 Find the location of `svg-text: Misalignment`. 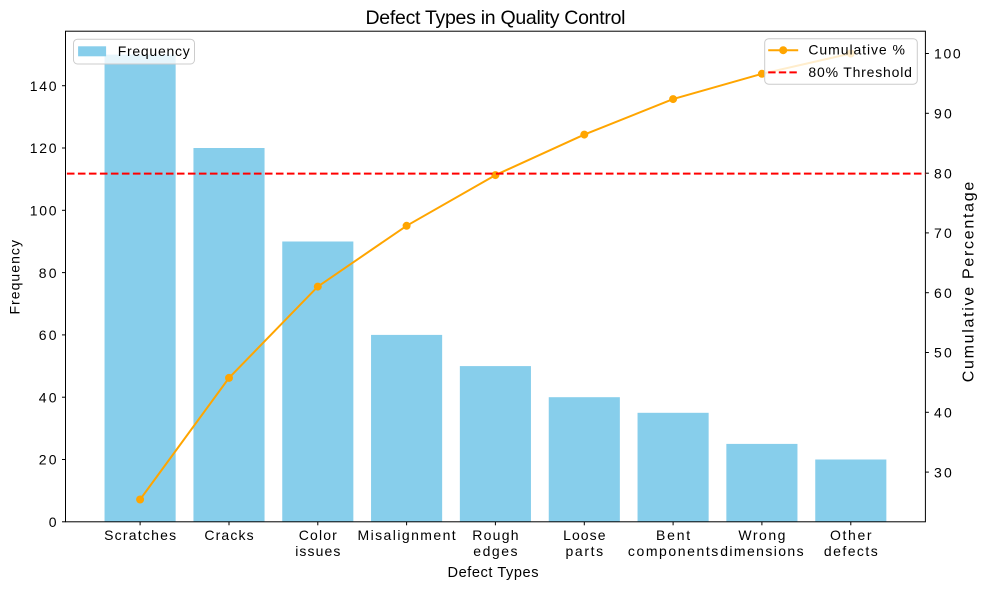

svg-text: Misalignment is located at coordinates (407, 535).